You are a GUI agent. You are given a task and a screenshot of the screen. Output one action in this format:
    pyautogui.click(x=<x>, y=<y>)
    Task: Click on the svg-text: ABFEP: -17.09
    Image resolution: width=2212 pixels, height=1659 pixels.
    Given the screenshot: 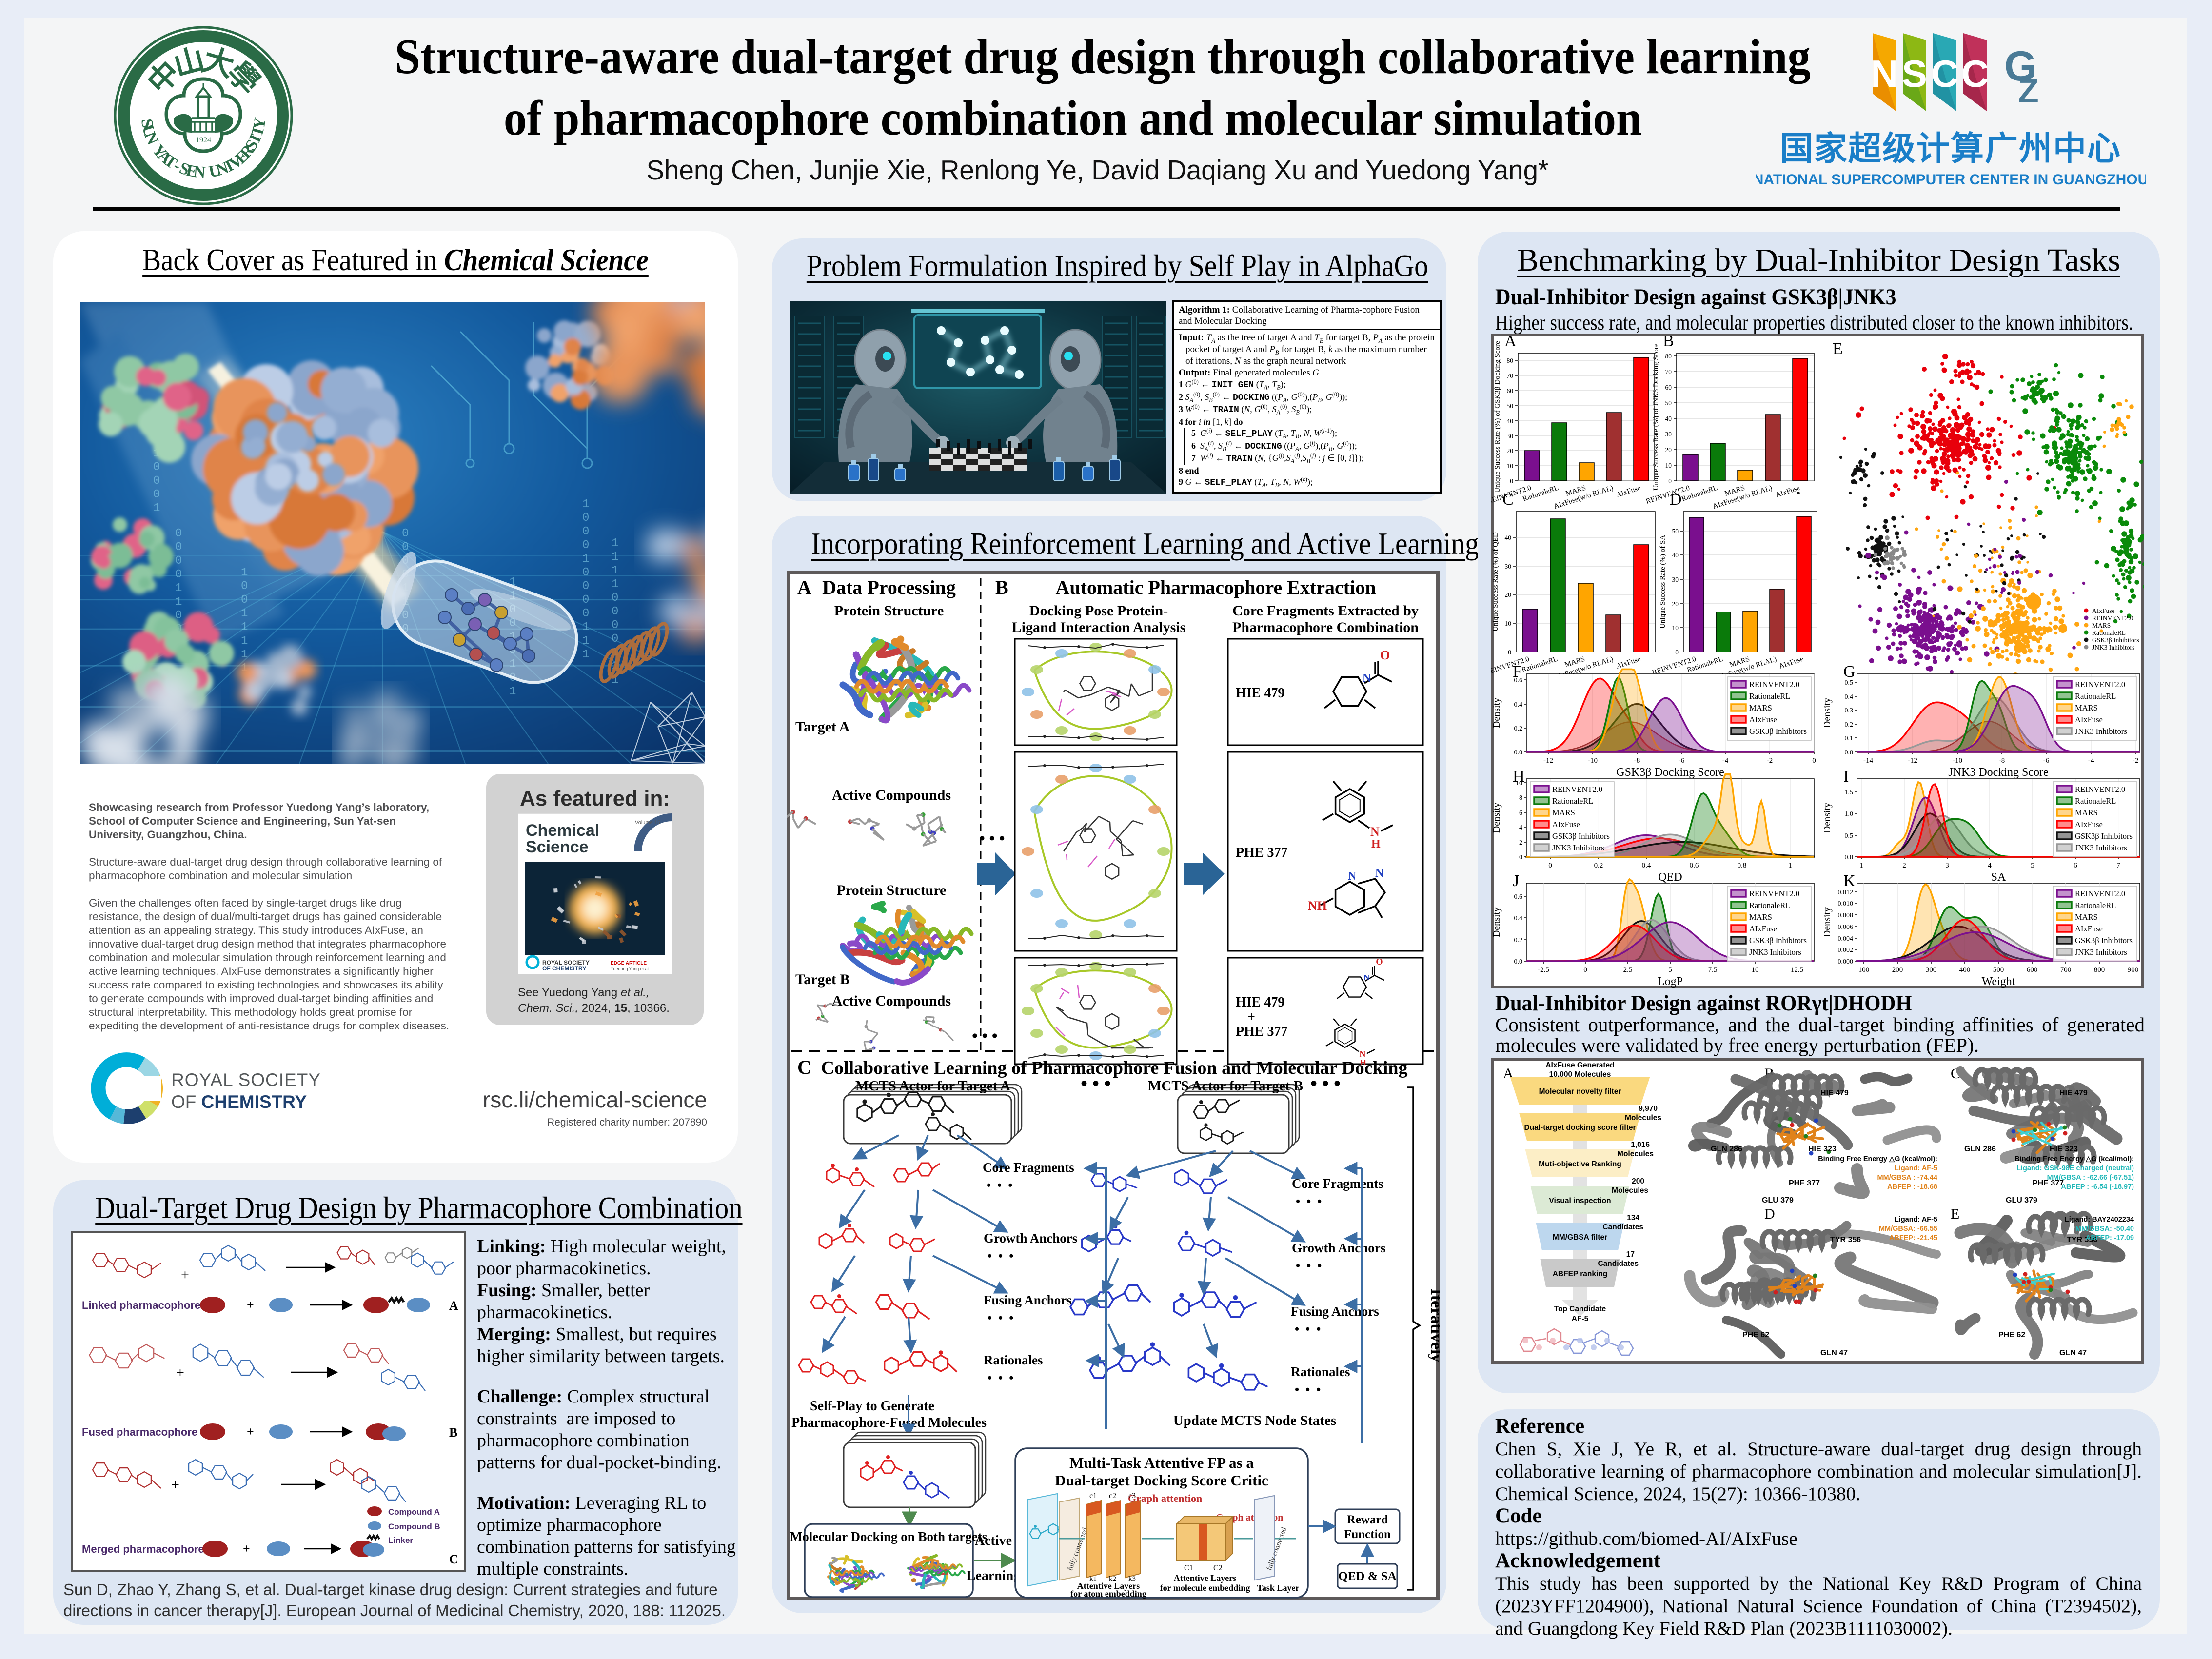 What is the action you would take?
    pyautogui.click(x=2110, y=1238)
    